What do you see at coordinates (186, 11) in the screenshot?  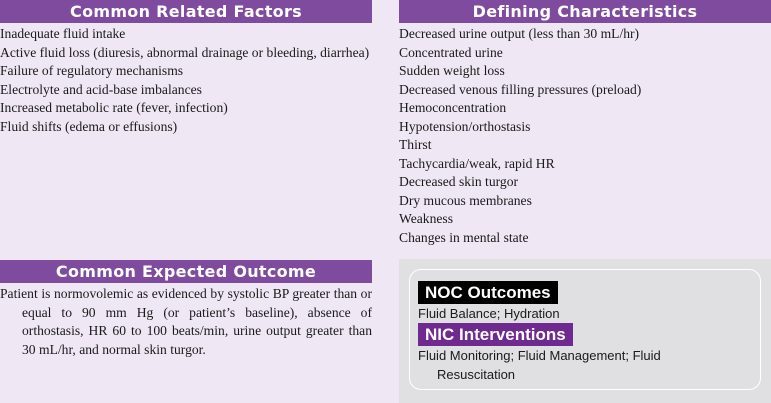 I see `section-header: Common Related Factors` at bounding box center [186, 11].